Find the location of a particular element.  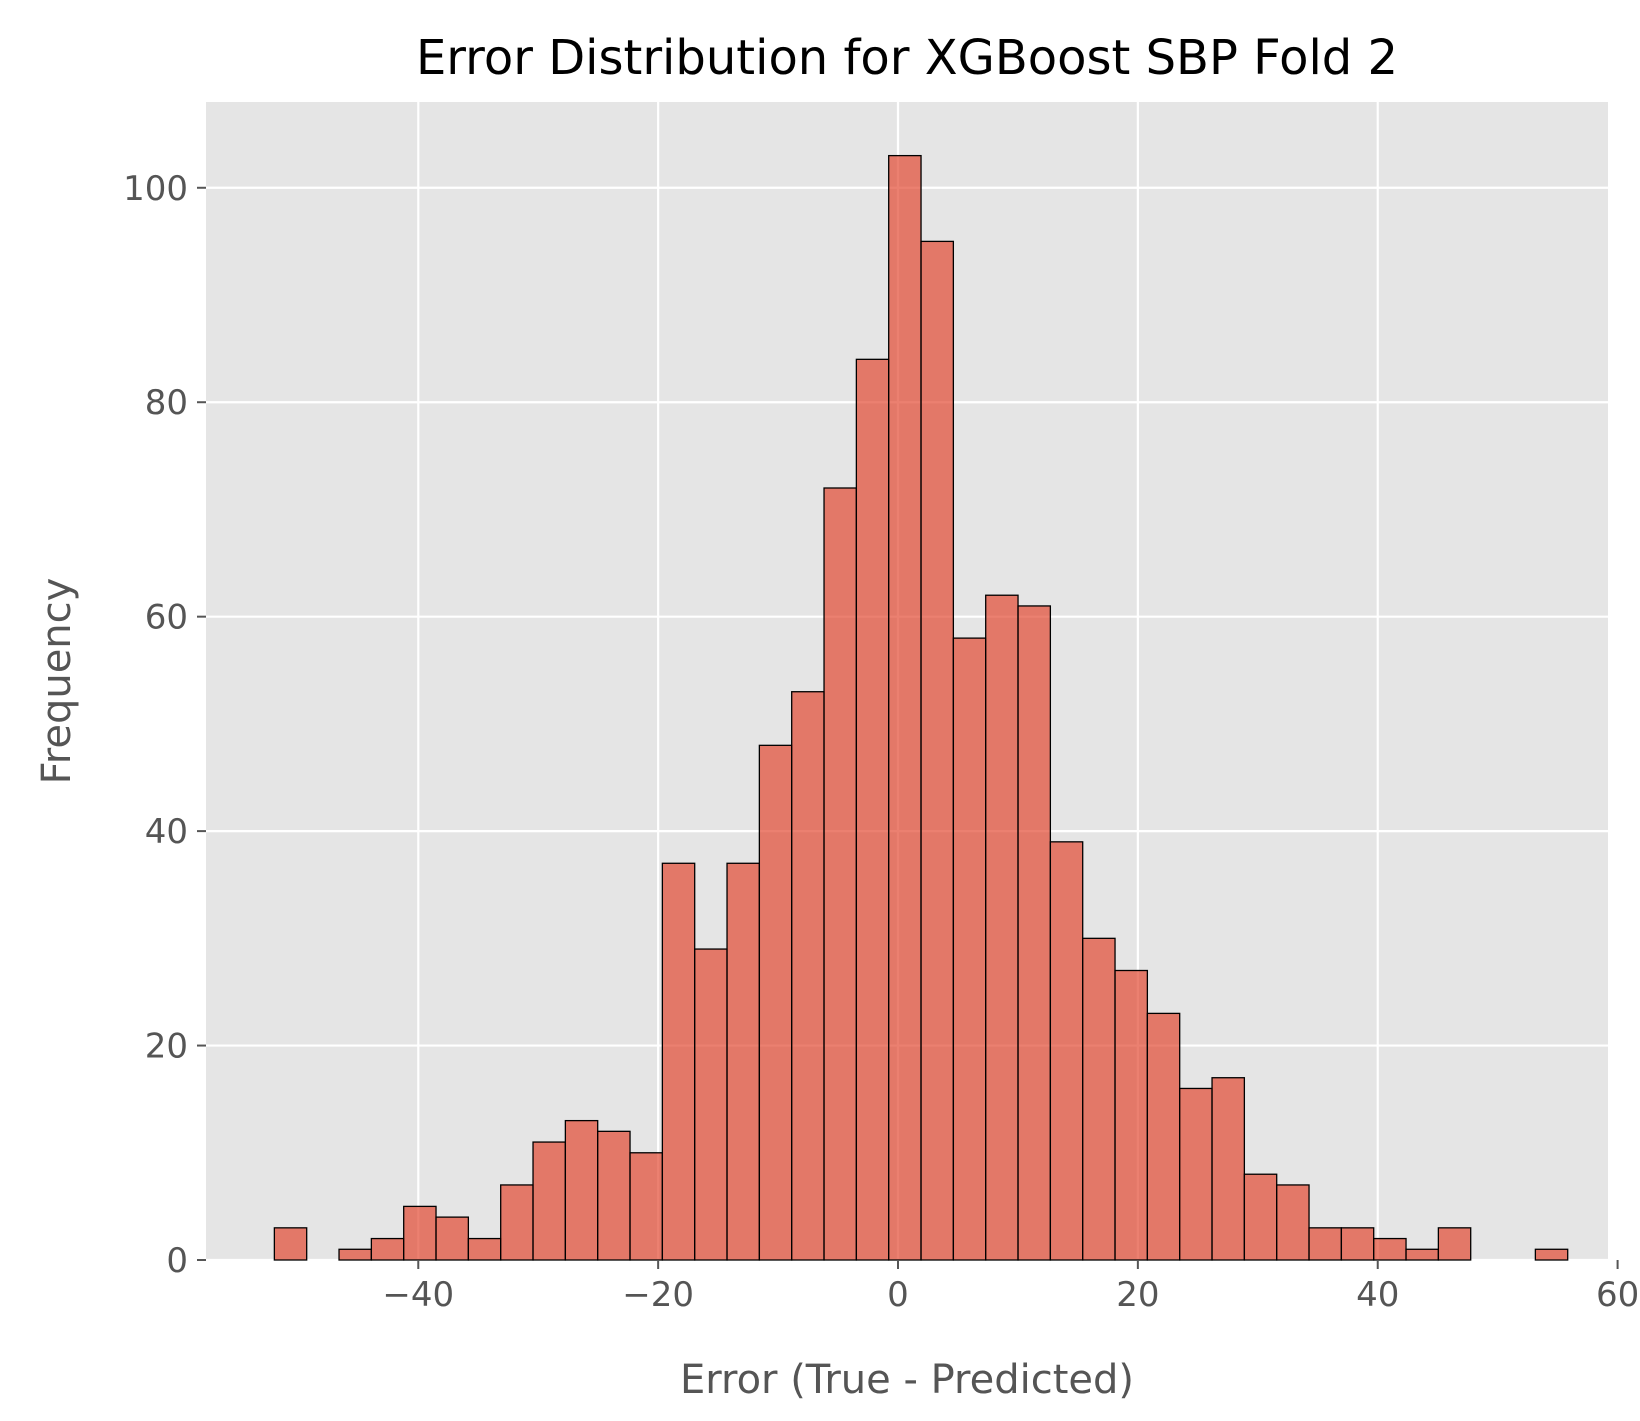

y-tick-label: 60 is located at coordinates (166, 618).